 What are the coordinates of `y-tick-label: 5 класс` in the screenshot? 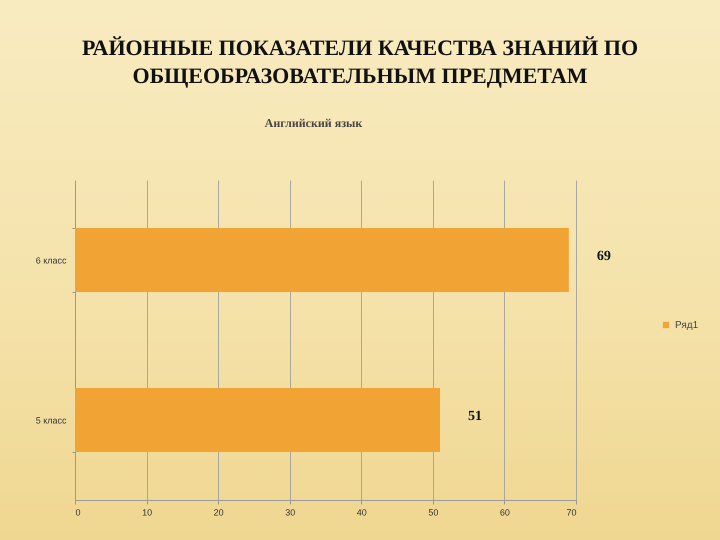 It's located at (51, 421).